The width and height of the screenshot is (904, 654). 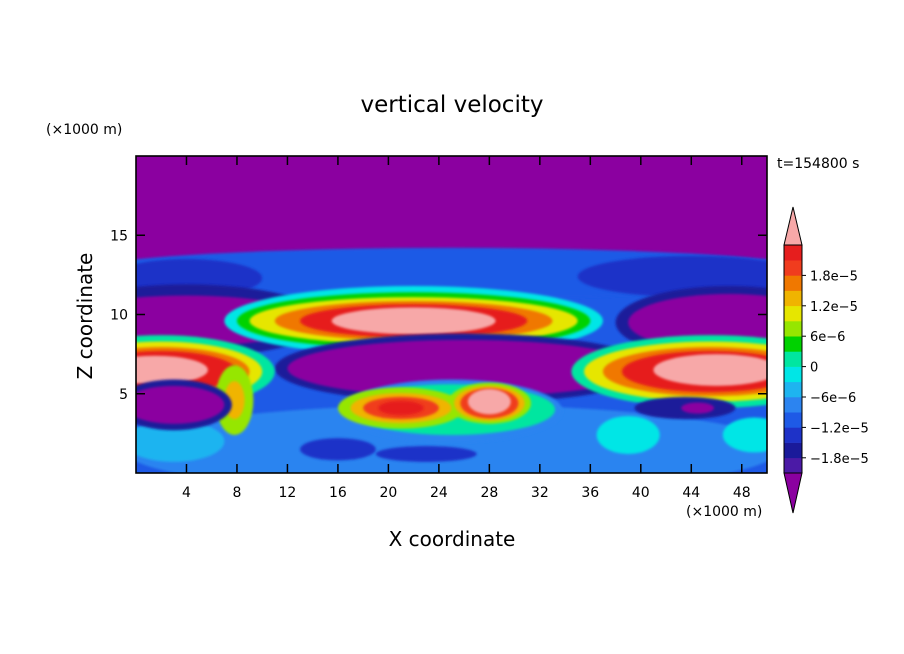 What do you see at coordinates (452, 539) in the screenshot?
I see `x-axis-label: X coordinate` at bounding box center [452, 539].